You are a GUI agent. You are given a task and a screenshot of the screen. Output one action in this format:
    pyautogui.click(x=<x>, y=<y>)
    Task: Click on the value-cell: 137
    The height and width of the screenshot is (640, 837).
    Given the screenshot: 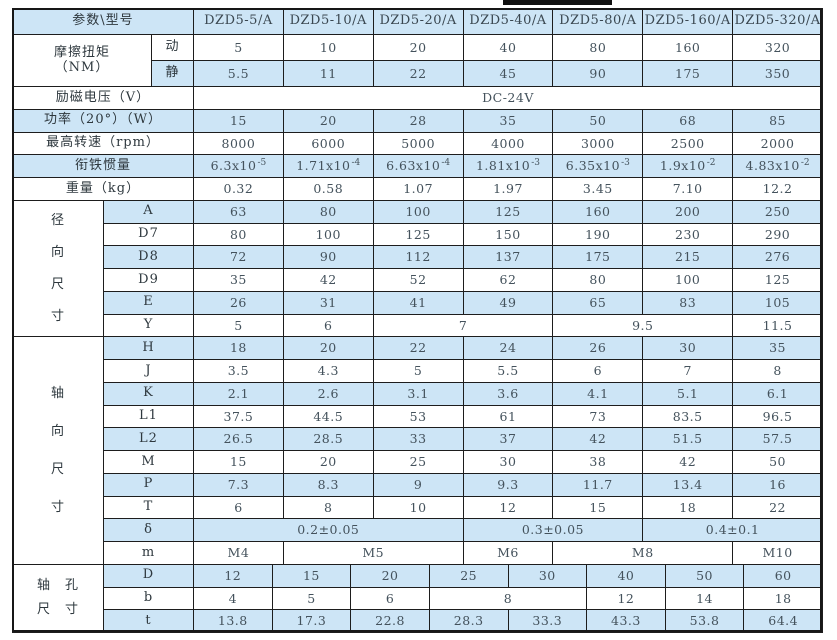 What is the action you would take?
    pyautogui.click(x=508, y=257)
    